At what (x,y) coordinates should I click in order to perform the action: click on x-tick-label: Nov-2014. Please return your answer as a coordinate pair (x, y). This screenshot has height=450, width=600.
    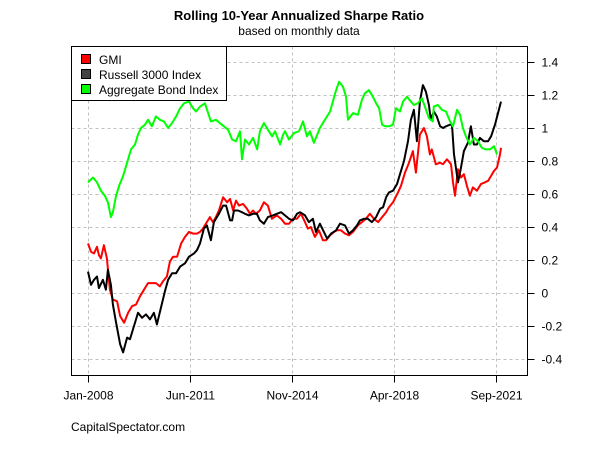
    Looking at the image, I should click on (292, 396).